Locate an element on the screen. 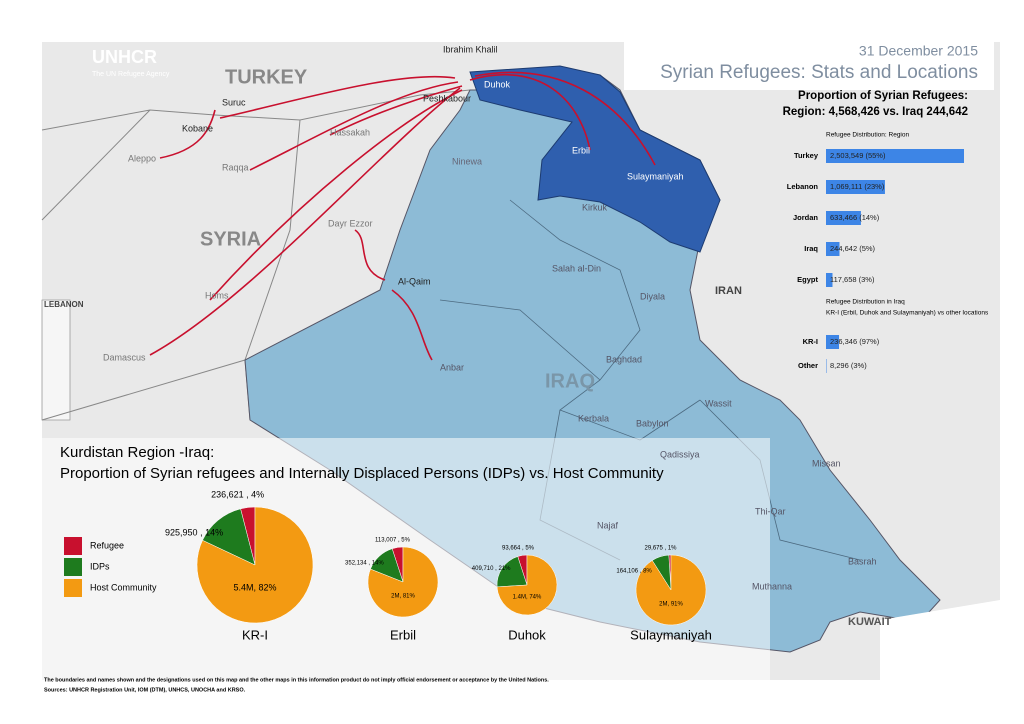  place-label: Muthanna is located at coordinates (772, 586).